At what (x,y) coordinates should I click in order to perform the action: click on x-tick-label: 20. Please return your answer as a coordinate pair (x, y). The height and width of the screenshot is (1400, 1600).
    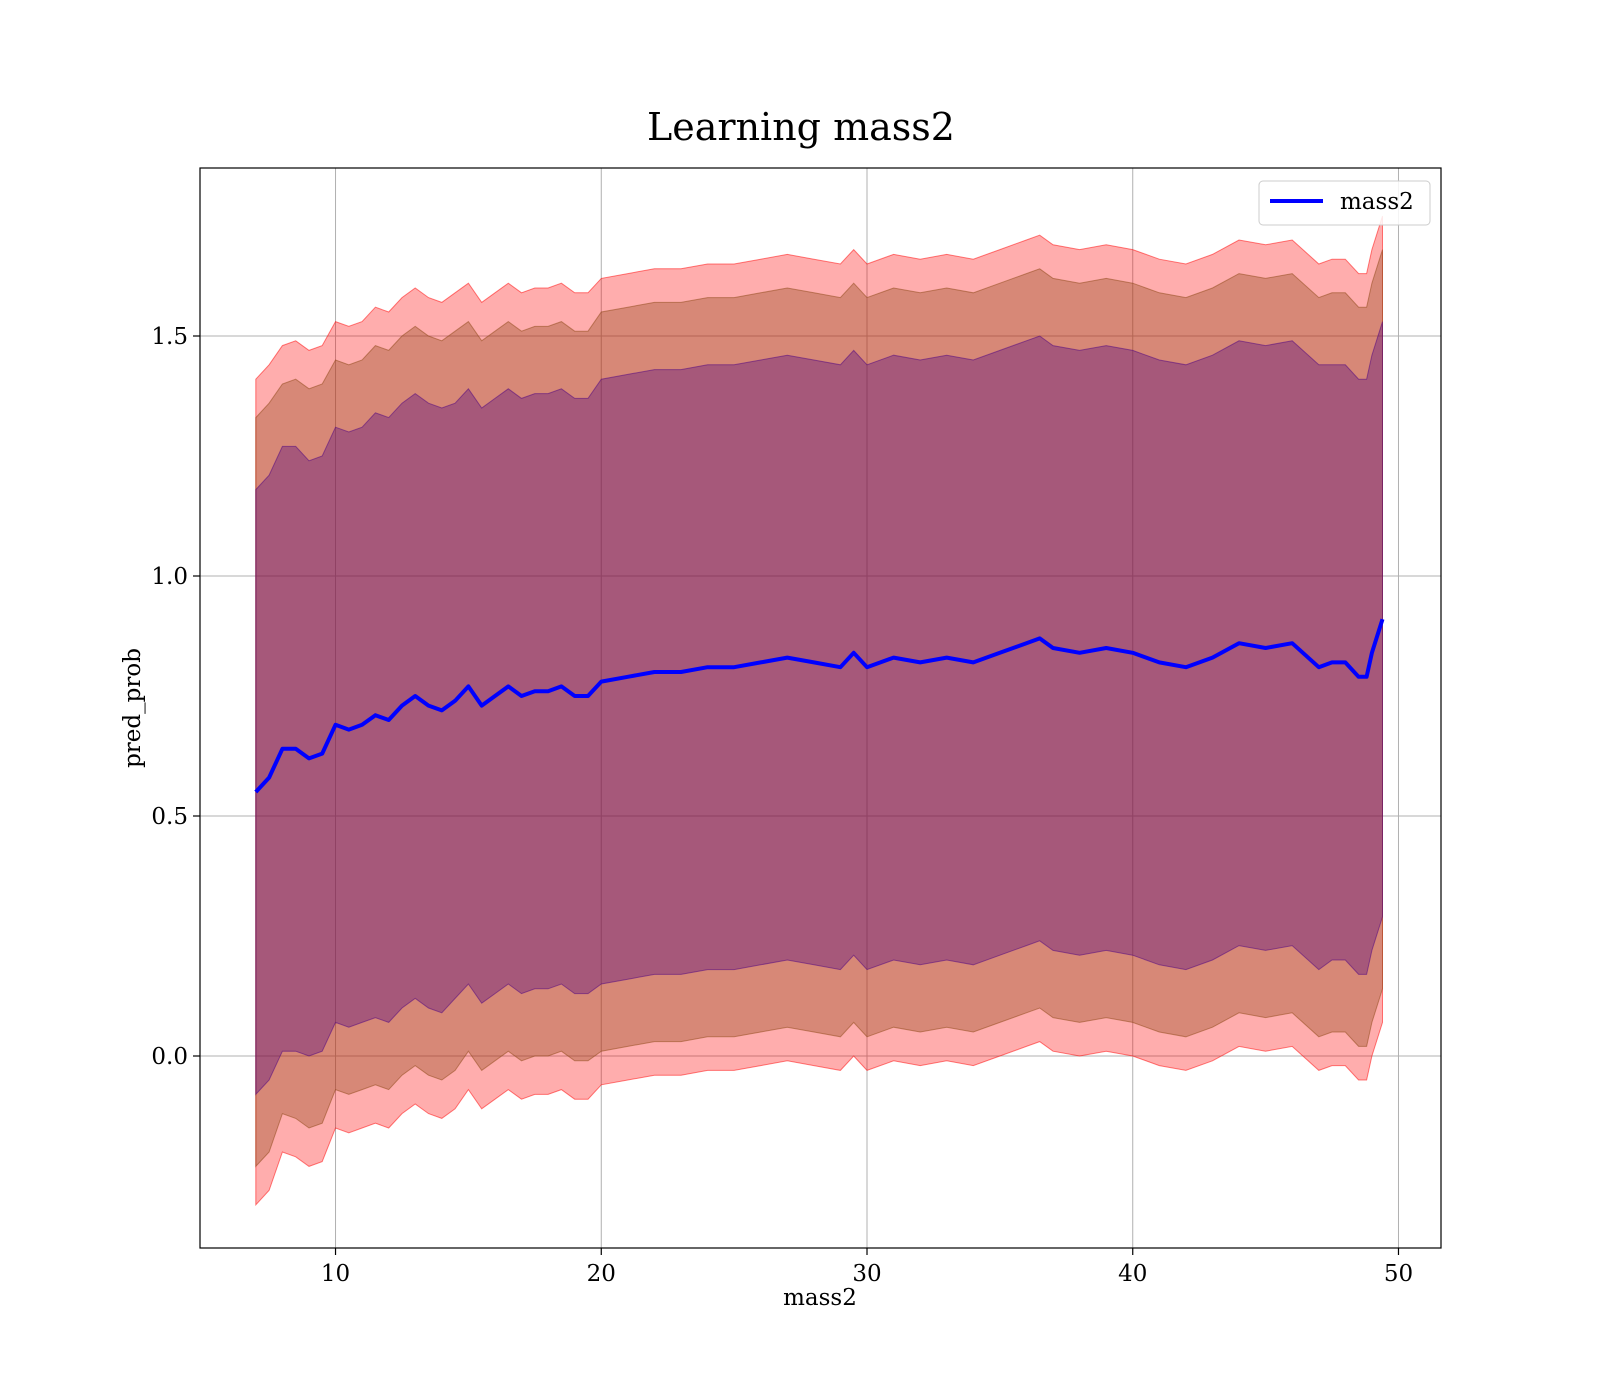
    Looking at the image, I should click on (601, 1274).